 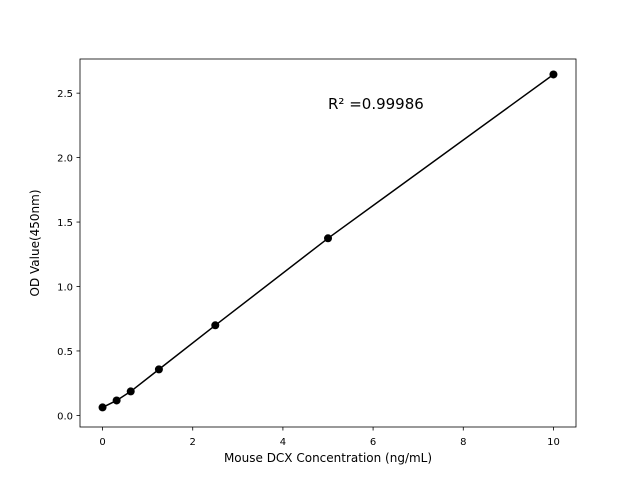 I want to click on annotation: R² =0.99986, so click(x=376, y=104).